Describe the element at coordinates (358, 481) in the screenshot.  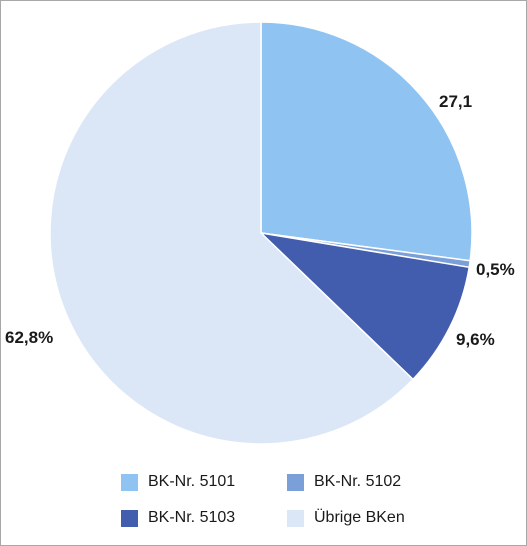
I see `legend-label-bk-5102: BK-Nr. 5102` at that location.